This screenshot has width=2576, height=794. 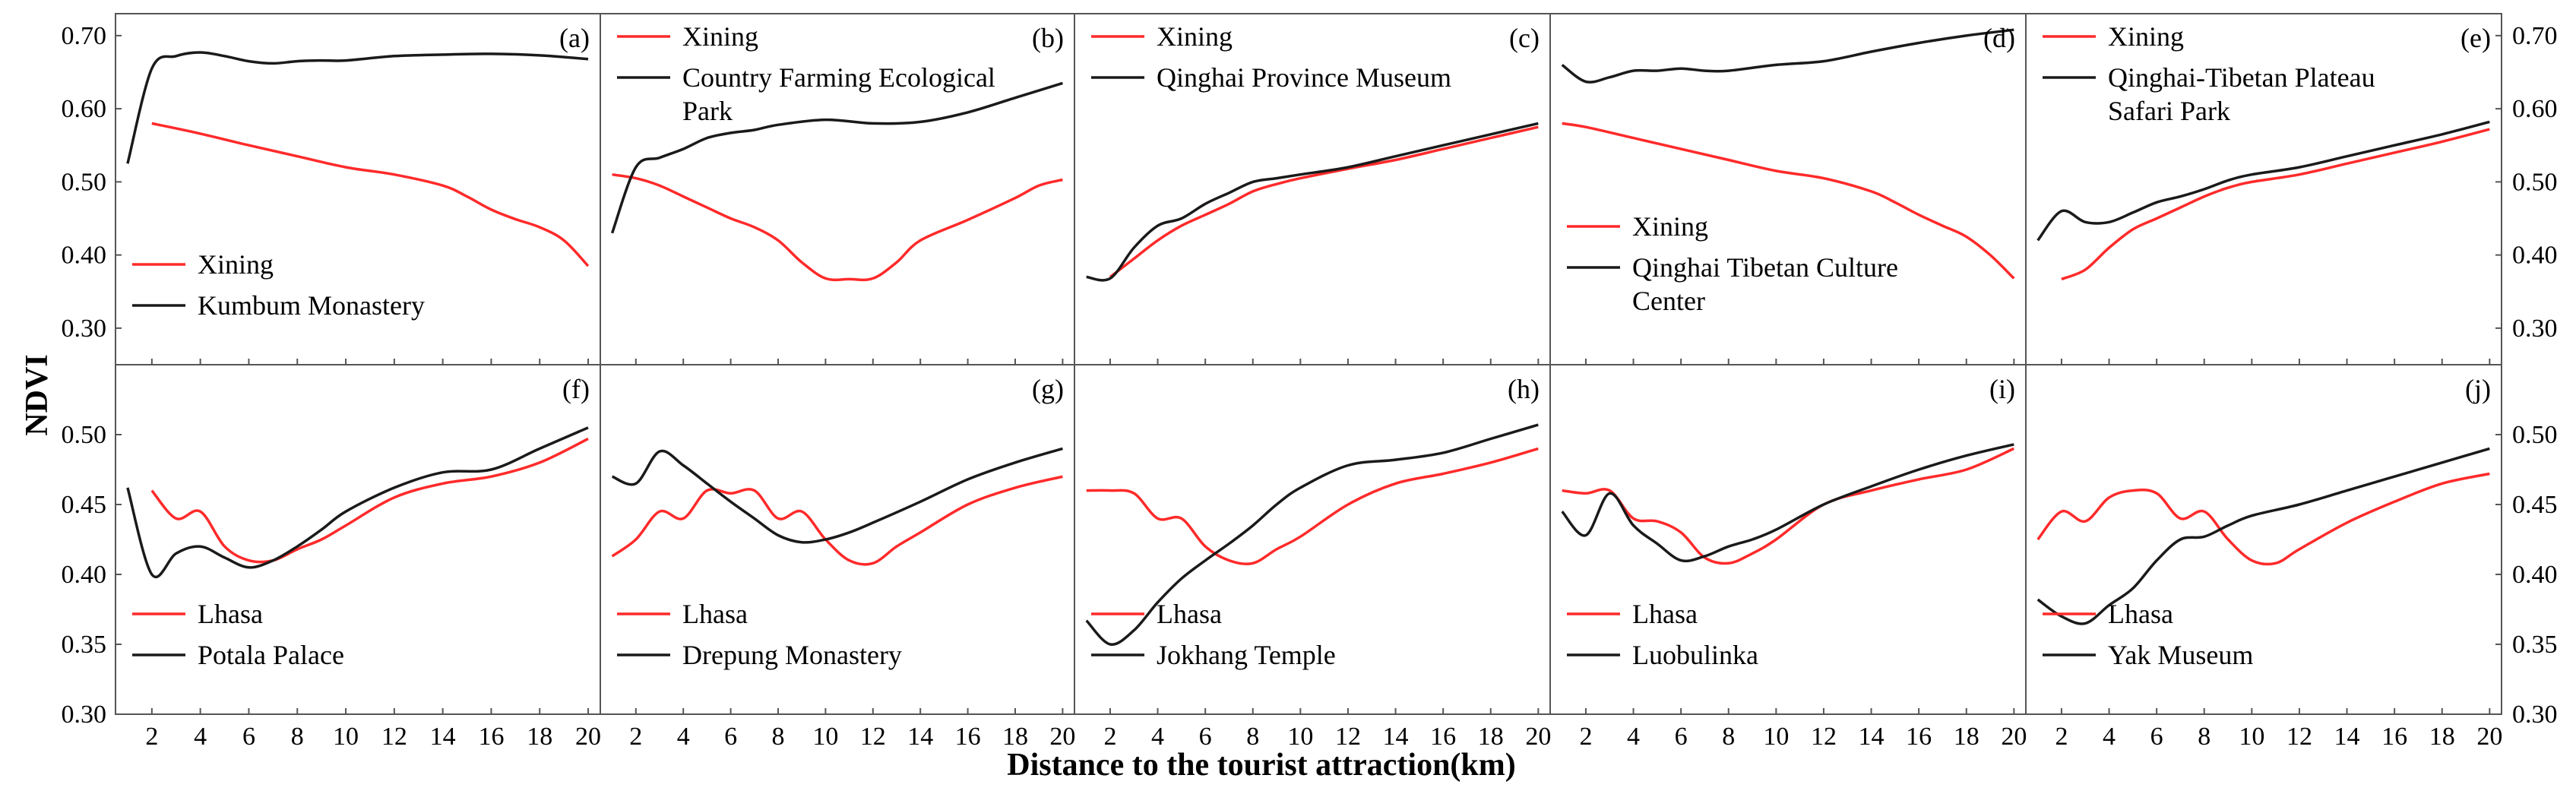 I want to click on panel-label: (h), so click(x=1524, y=389).